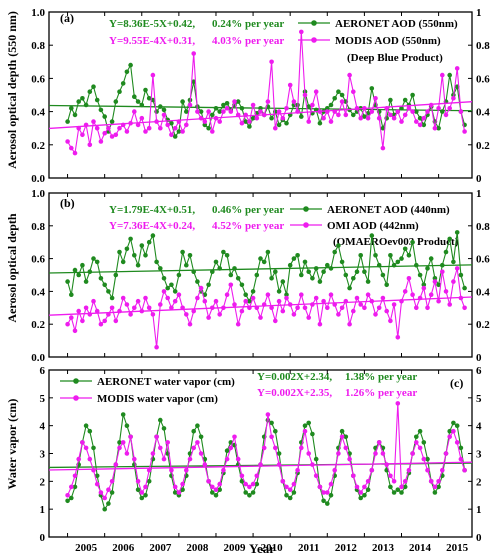  Describe the element at coordinates (38, 325) in the screenshot. I see `panel-b-ytick-label: 0.2` at that location.